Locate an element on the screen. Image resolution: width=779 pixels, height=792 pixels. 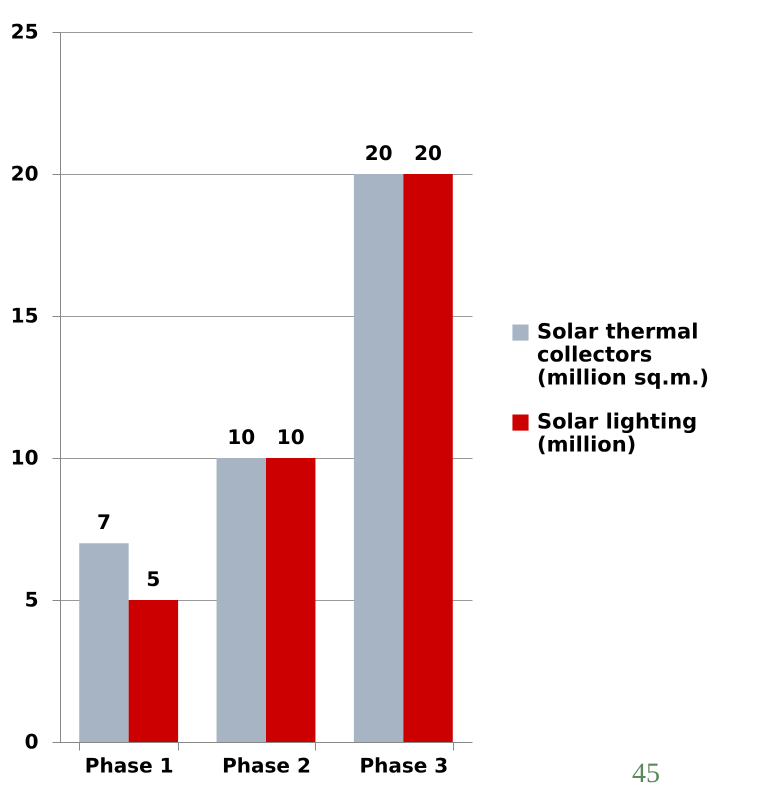
data-label: 7 is located at coordinates (103, 522).